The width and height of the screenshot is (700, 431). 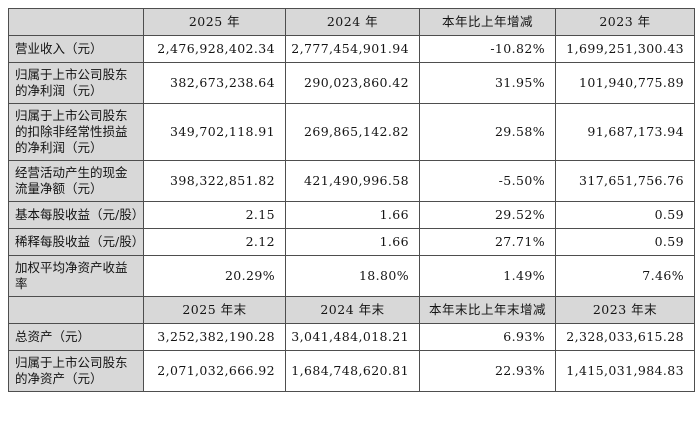 I want to click on value-cell: 101,940,775.89, so click(x=625, y=83).